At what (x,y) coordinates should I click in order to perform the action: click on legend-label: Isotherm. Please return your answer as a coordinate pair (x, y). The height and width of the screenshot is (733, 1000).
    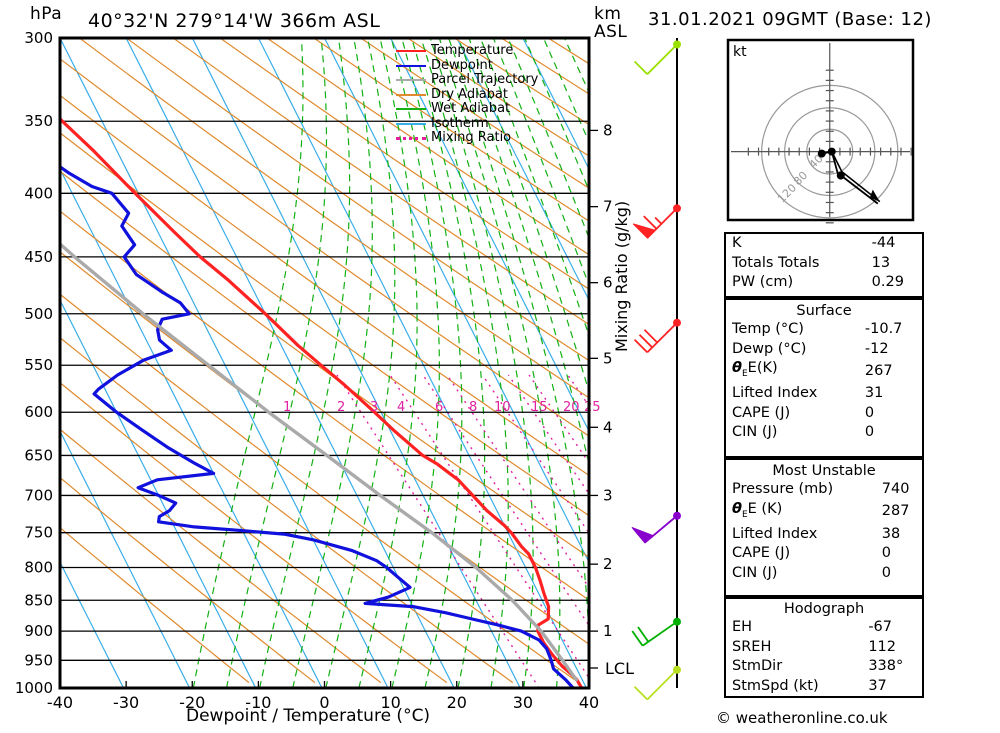
    Looking at the image, I should click on (460, 123).